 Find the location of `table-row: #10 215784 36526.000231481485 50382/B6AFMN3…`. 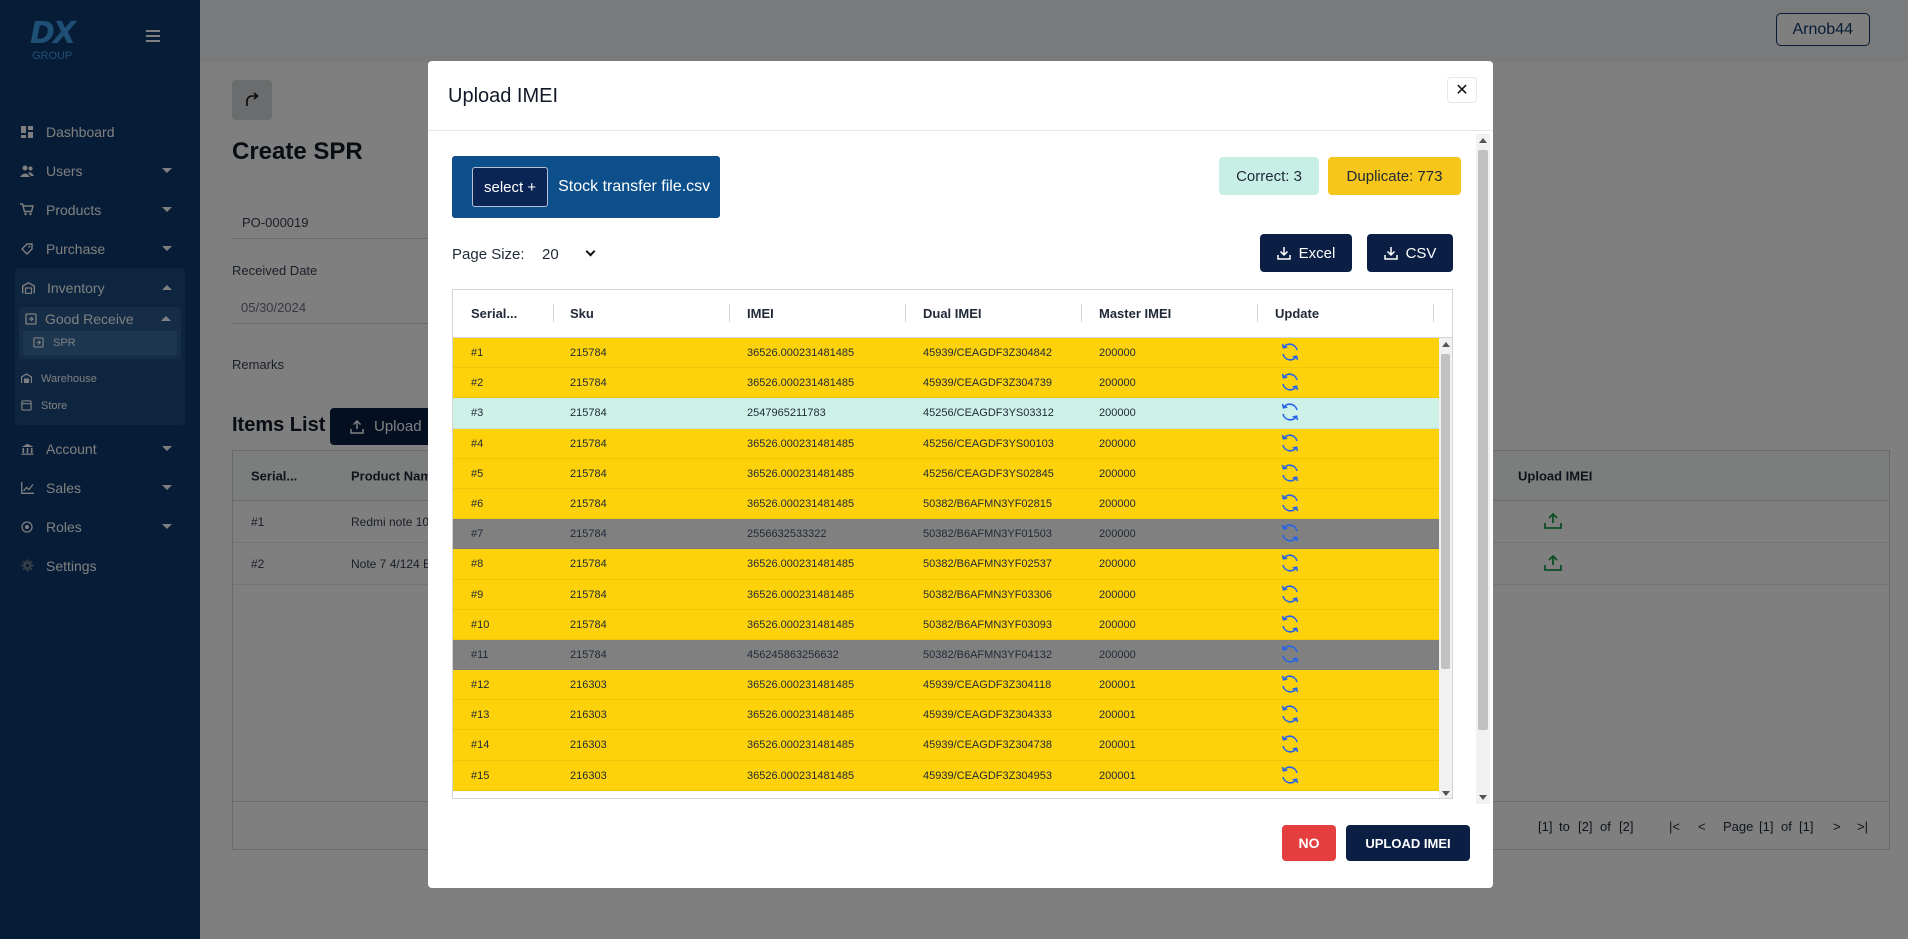

table-row: #10 215784 36526.000231481485 50382/B6AFMN3… is located at coordinates (952, 624).